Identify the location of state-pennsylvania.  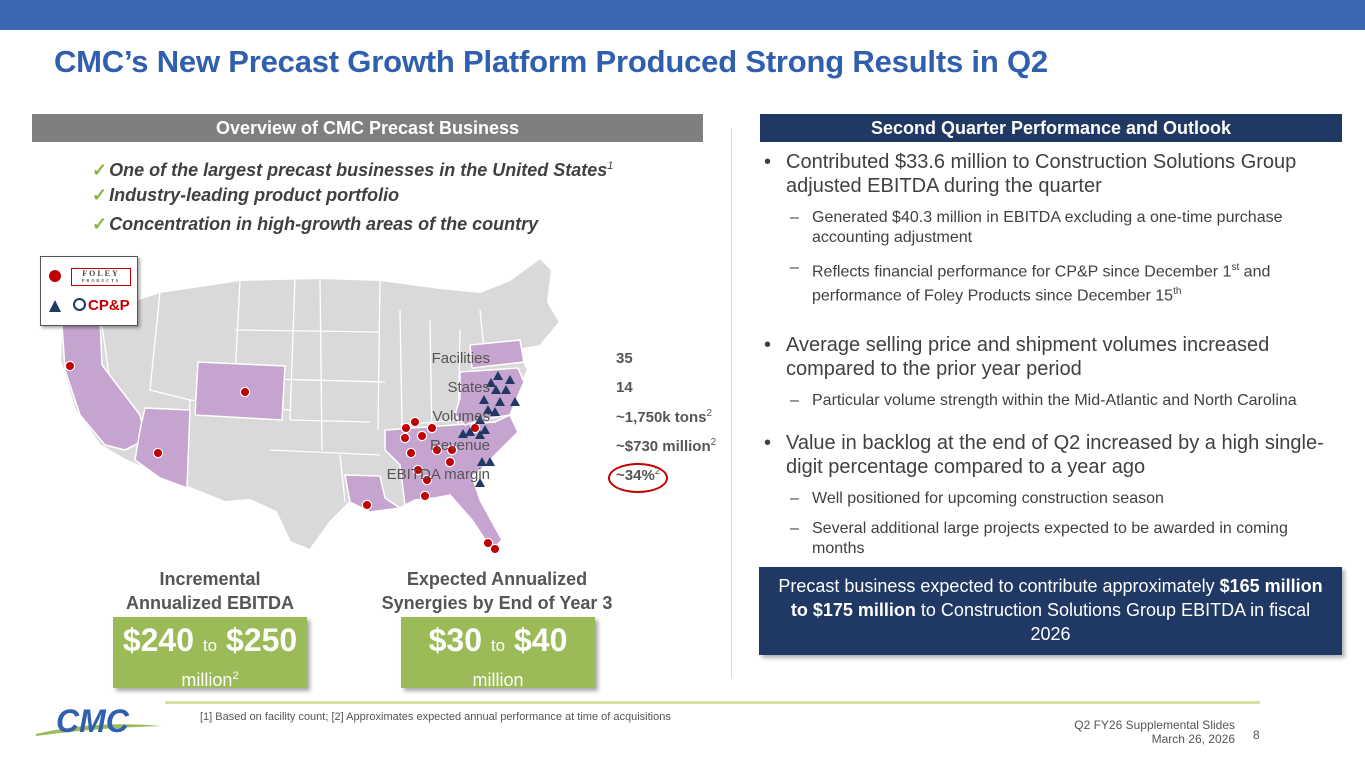
(497, 354).